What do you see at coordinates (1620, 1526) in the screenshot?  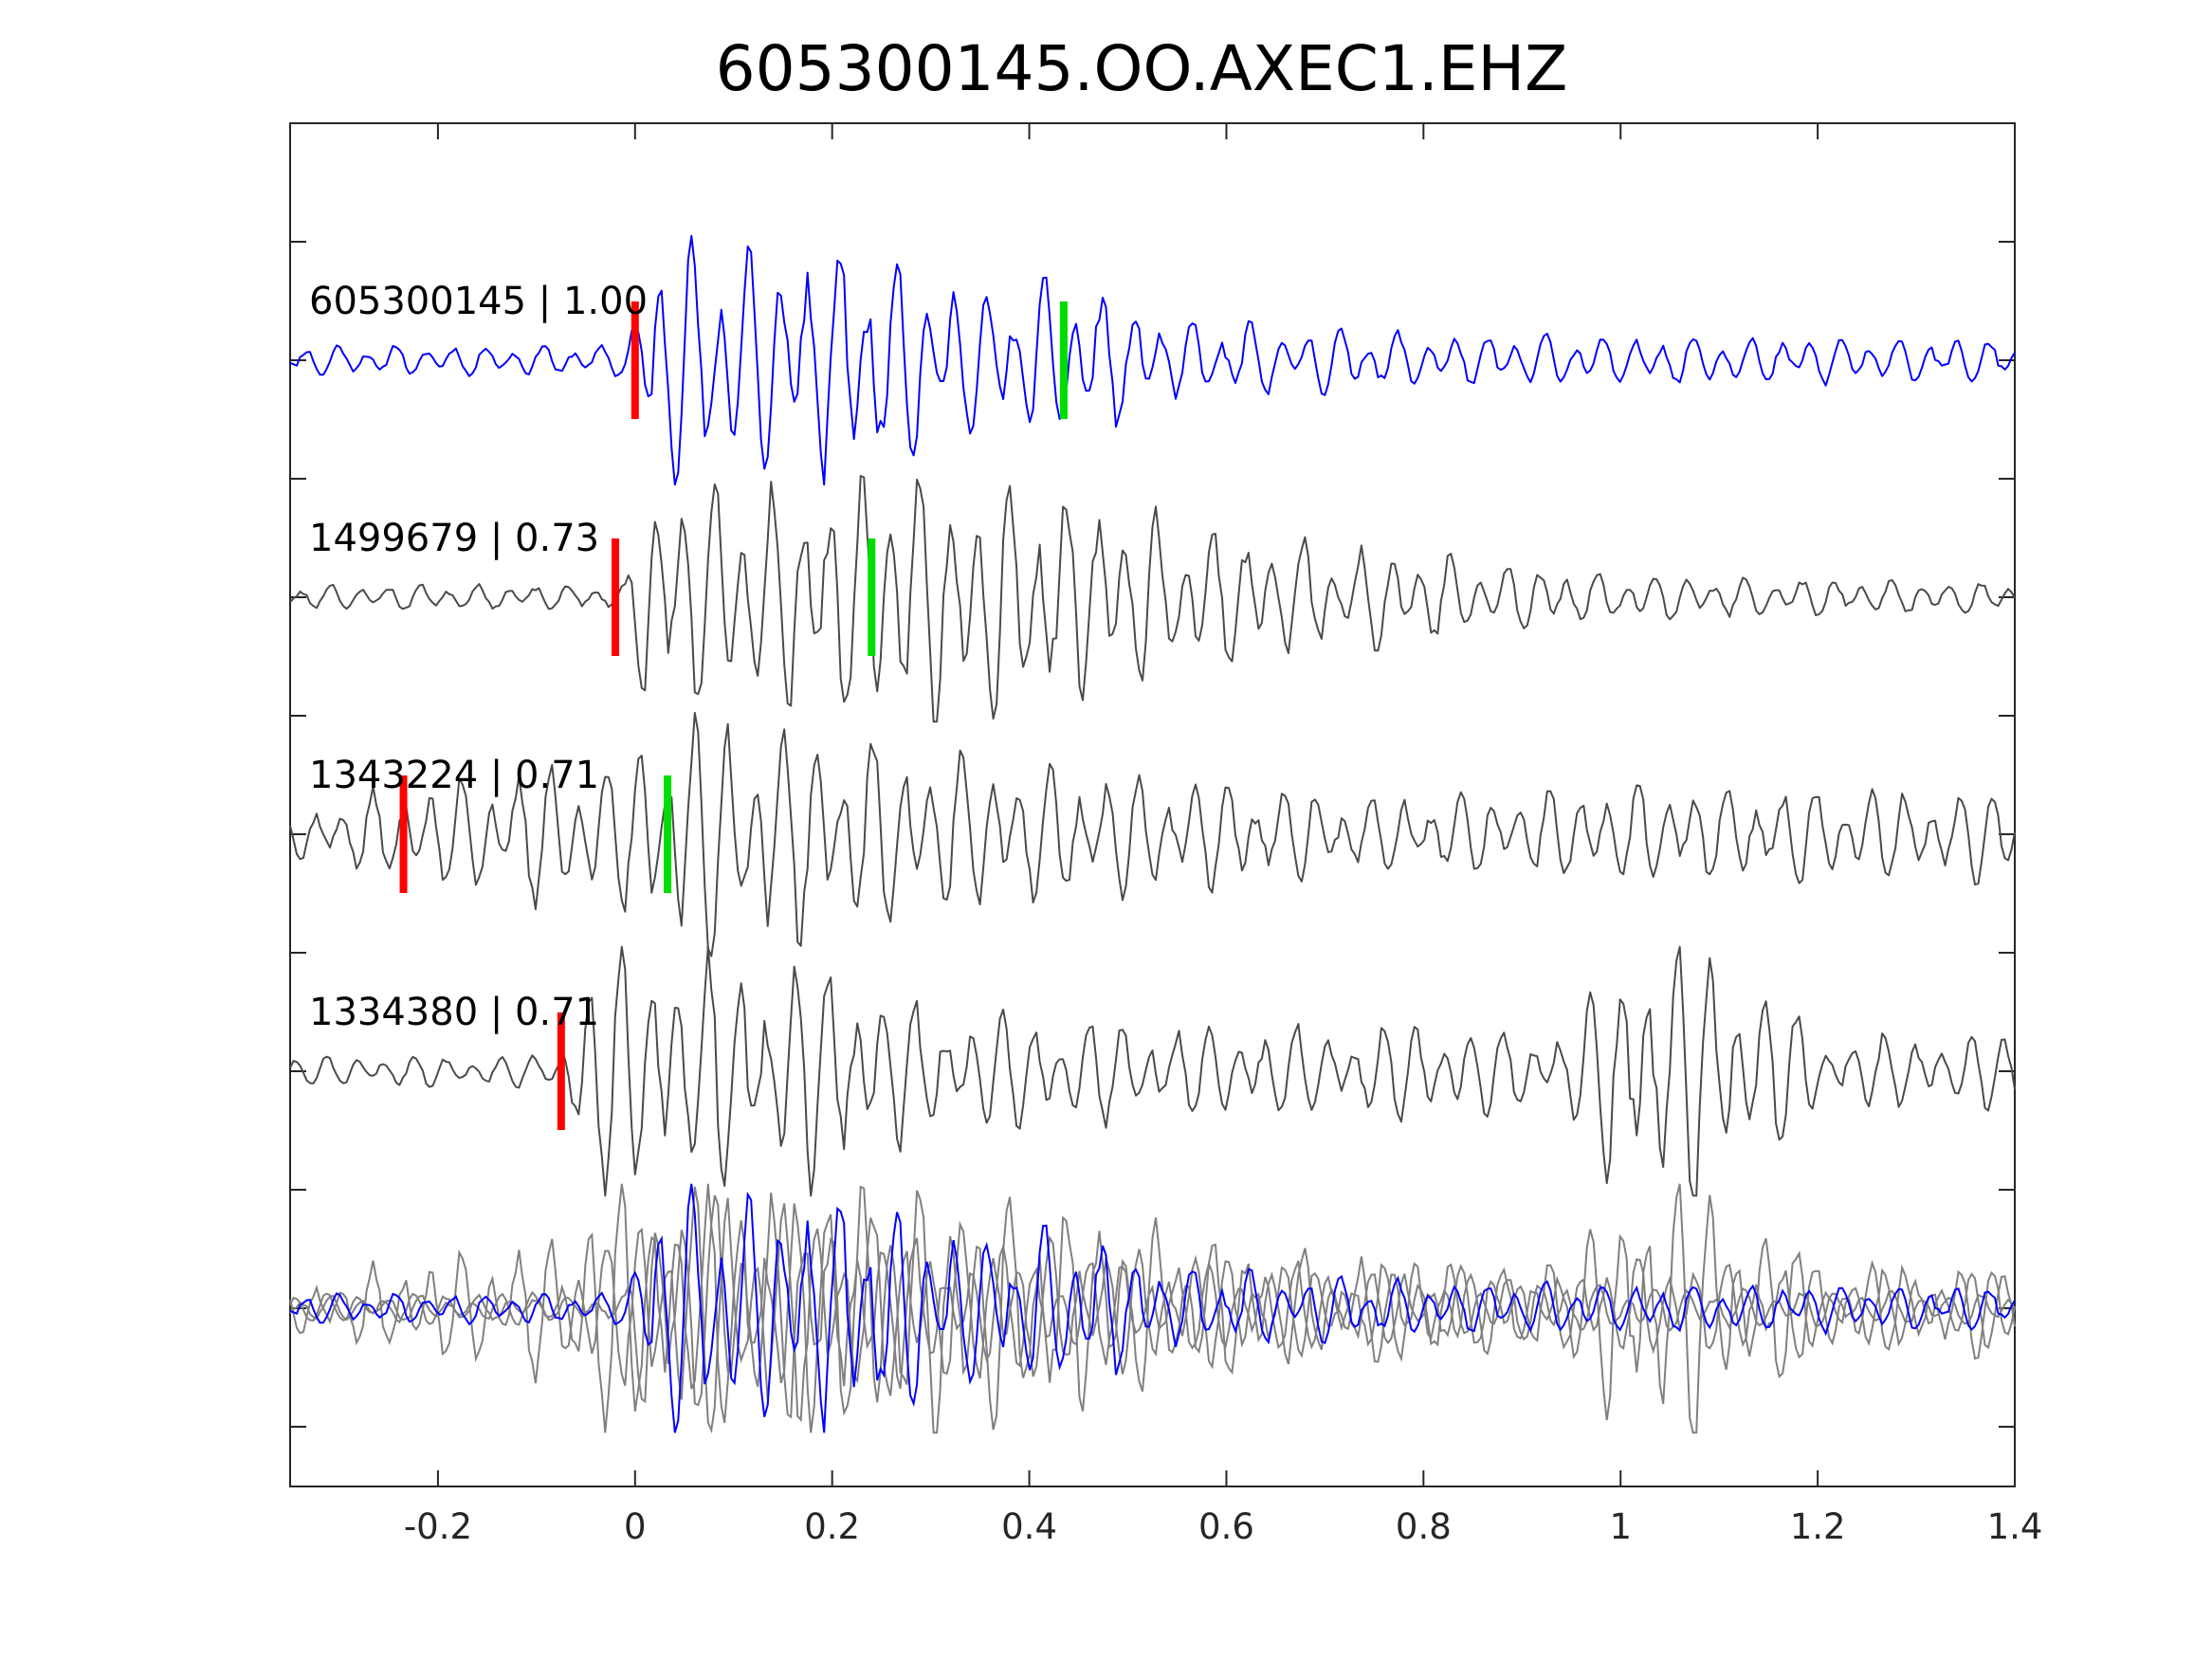 I see `x-tick-label: 1` at bounding box center [1620, 1526].